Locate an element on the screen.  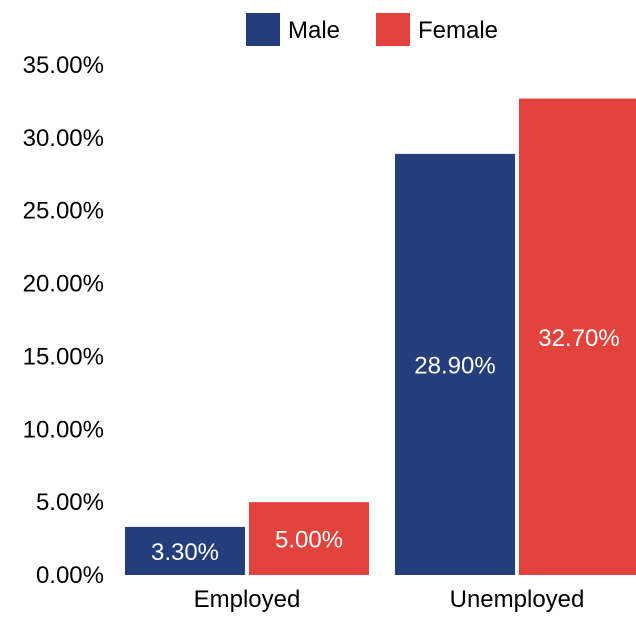
y-tick-label: 30.00% is located at coordinates (63, 138).